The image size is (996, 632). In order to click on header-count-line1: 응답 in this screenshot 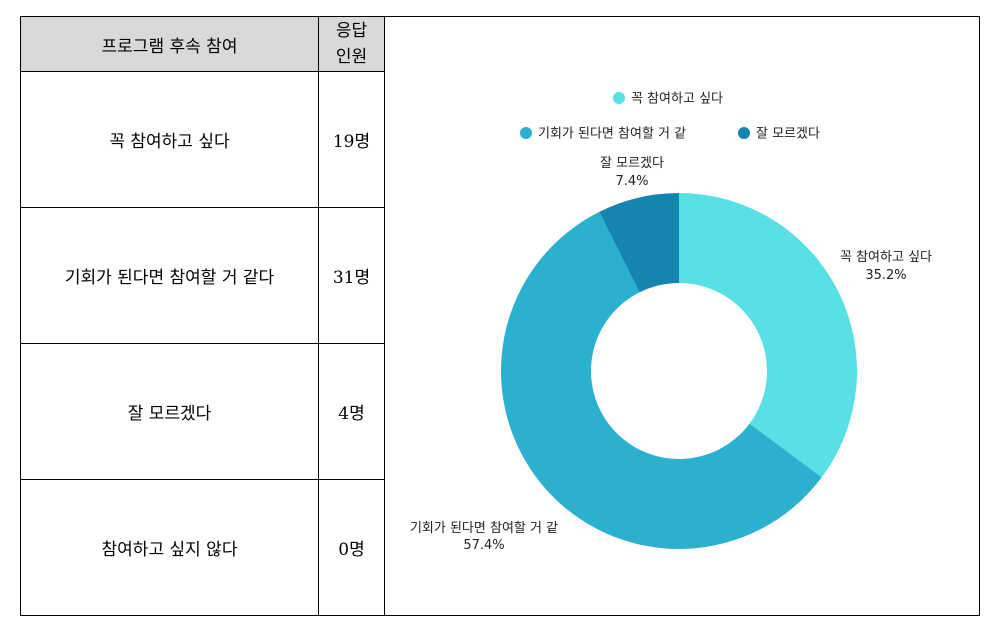, I will do `click(351, 31)`.